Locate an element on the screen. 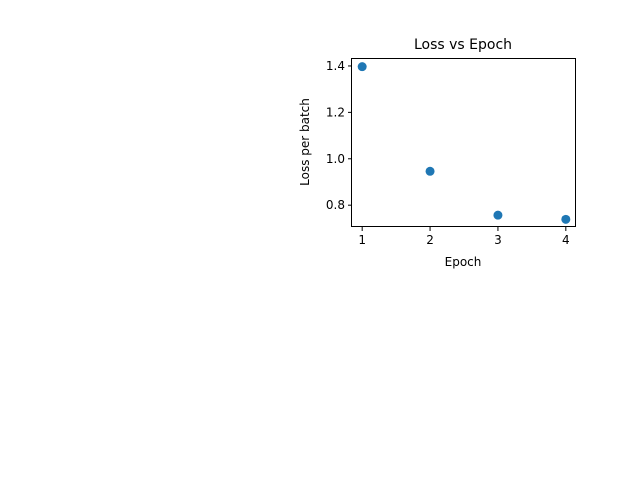  x-tick-label: 3 is located at coordinates (498, 240).